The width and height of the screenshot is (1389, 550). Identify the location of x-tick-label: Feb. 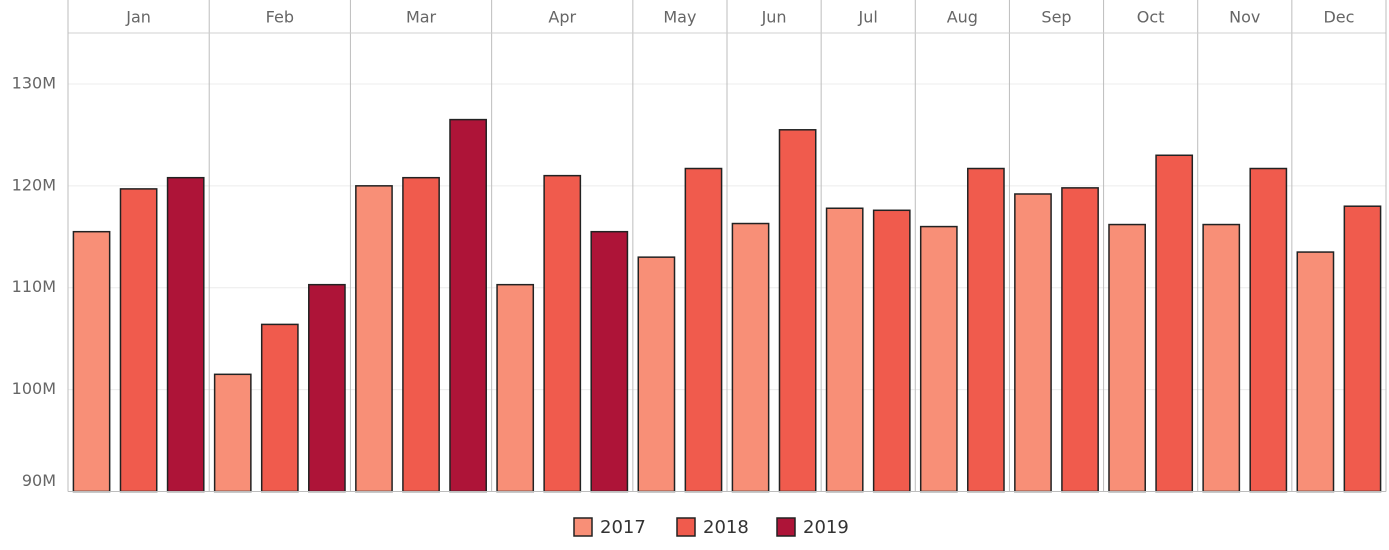
(280, 17).